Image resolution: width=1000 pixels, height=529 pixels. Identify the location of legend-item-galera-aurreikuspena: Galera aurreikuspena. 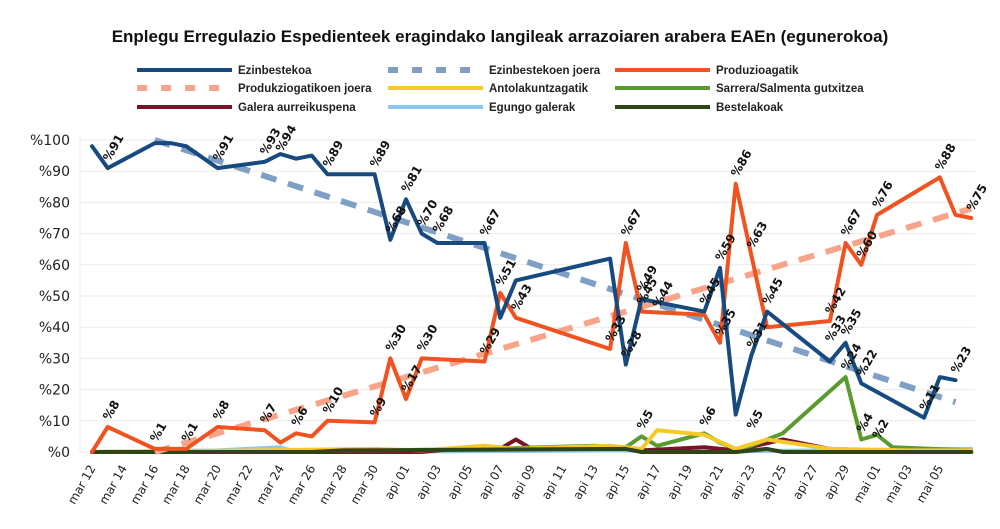
(246, 108).